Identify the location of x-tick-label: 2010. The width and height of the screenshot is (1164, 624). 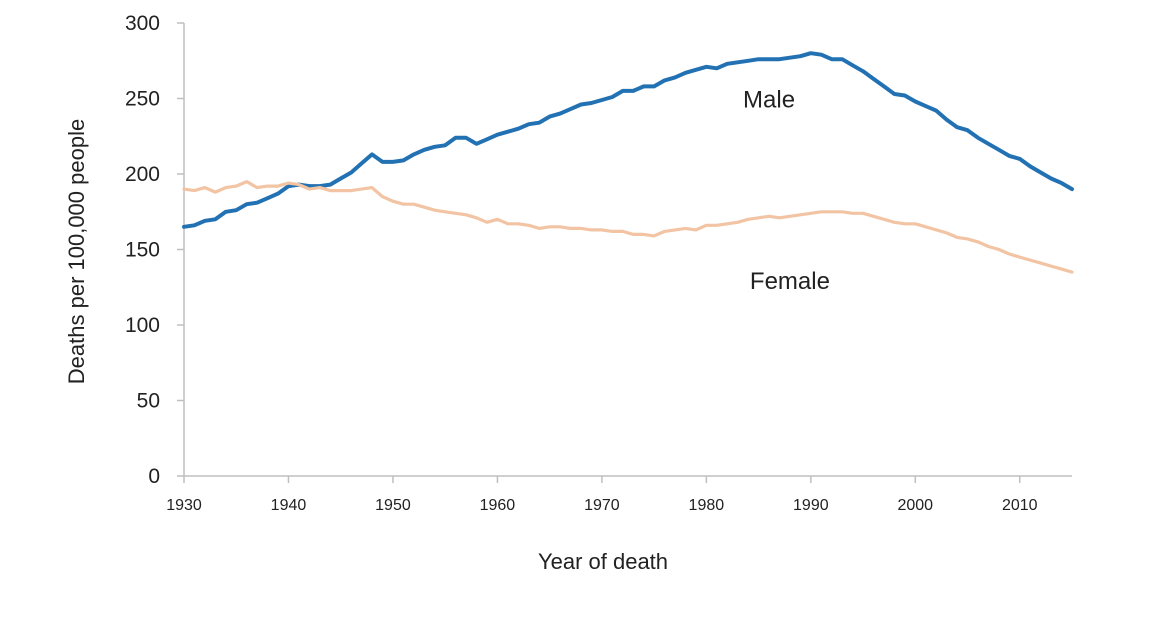
(1020, 505).